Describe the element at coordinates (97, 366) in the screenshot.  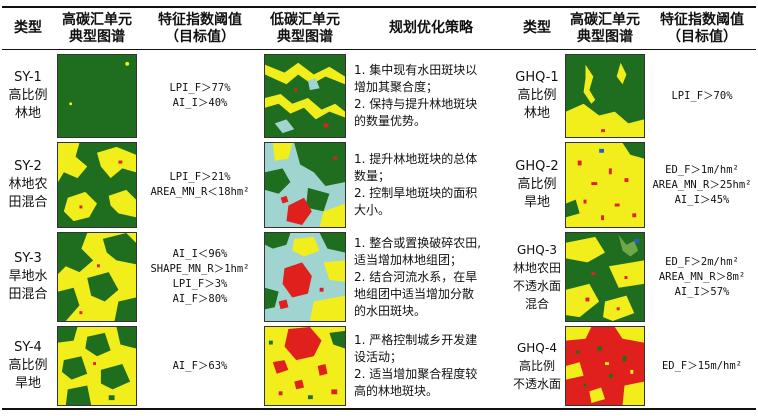
I see `row-4-high-carbon-map` at that location.